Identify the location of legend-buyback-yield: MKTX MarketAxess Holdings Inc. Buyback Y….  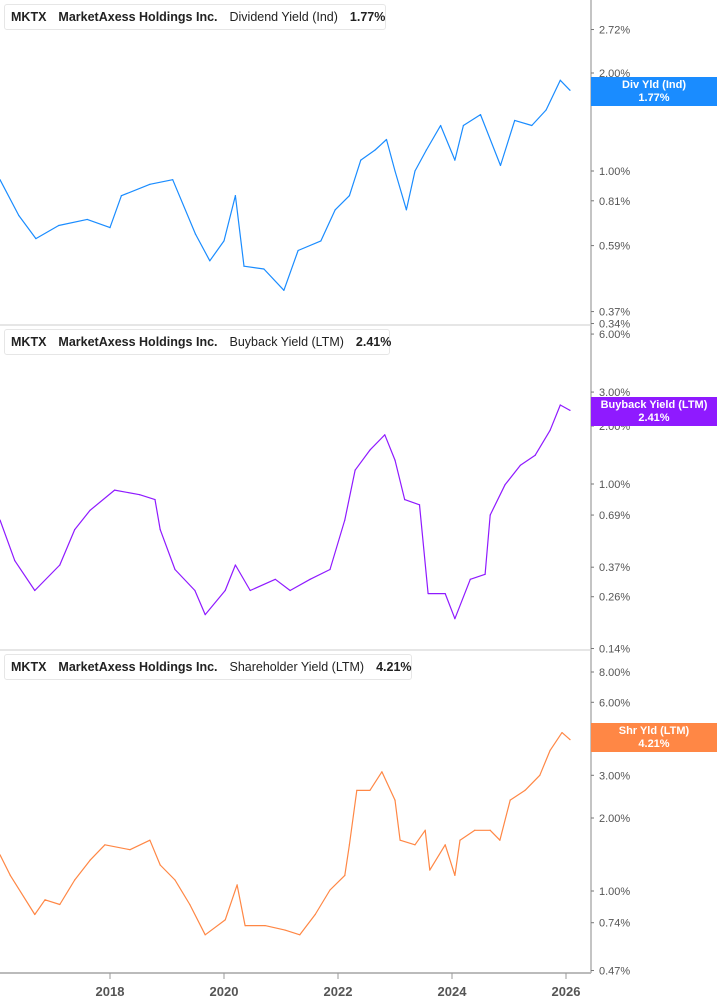
(198, 342).